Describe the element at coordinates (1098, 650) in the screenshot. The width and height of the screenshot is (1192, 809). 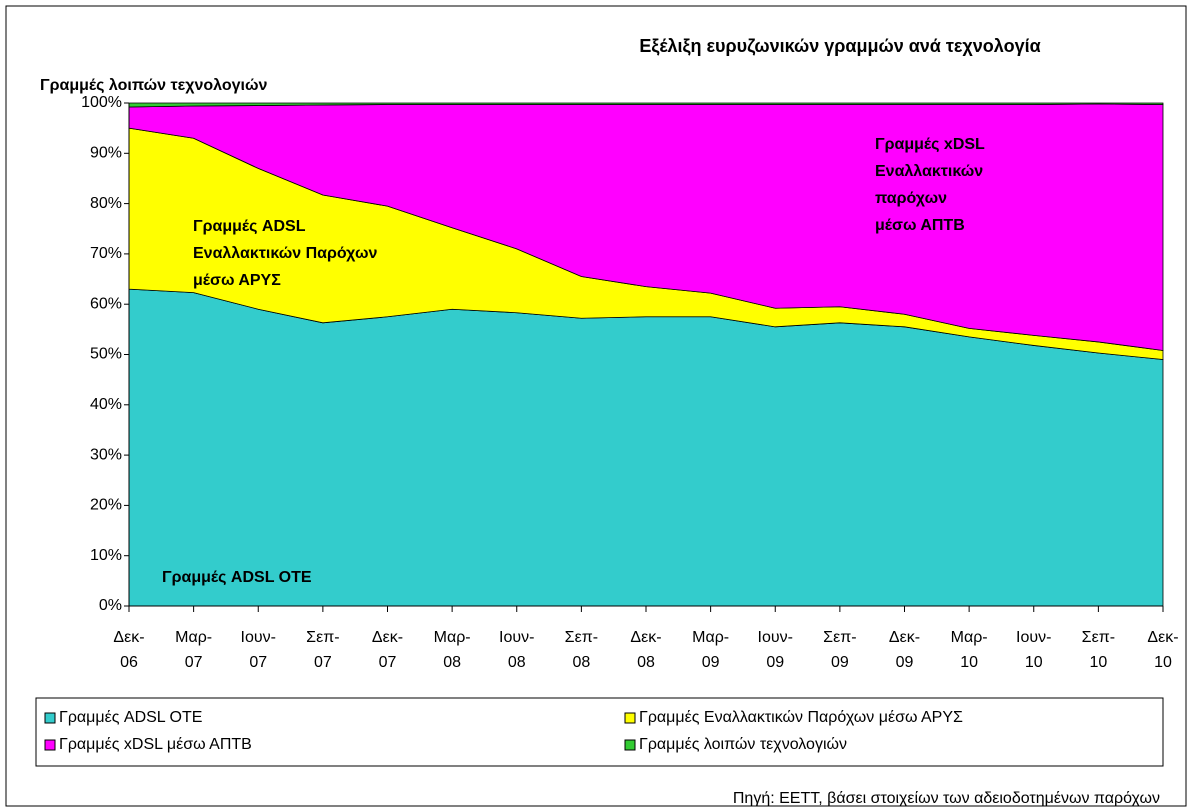
I see `x-tick-label: Σεπ- 10` at that location.